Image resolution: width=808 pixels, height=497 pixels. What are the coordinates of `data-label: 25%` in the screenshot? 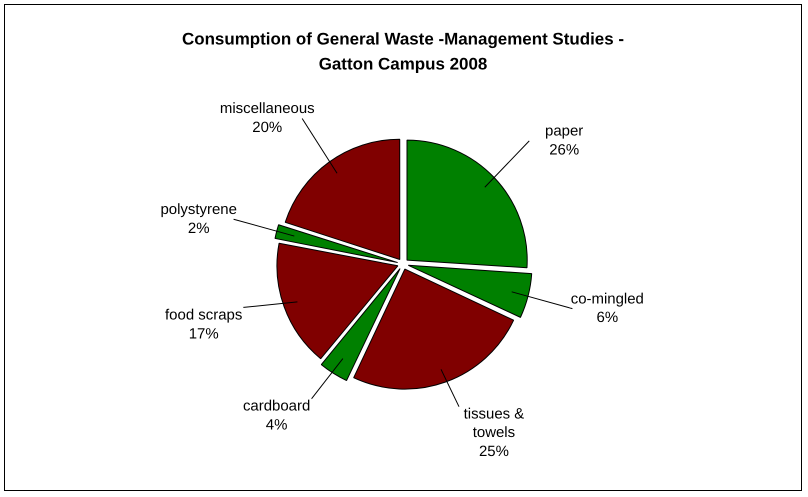 It's located at (493, 451).